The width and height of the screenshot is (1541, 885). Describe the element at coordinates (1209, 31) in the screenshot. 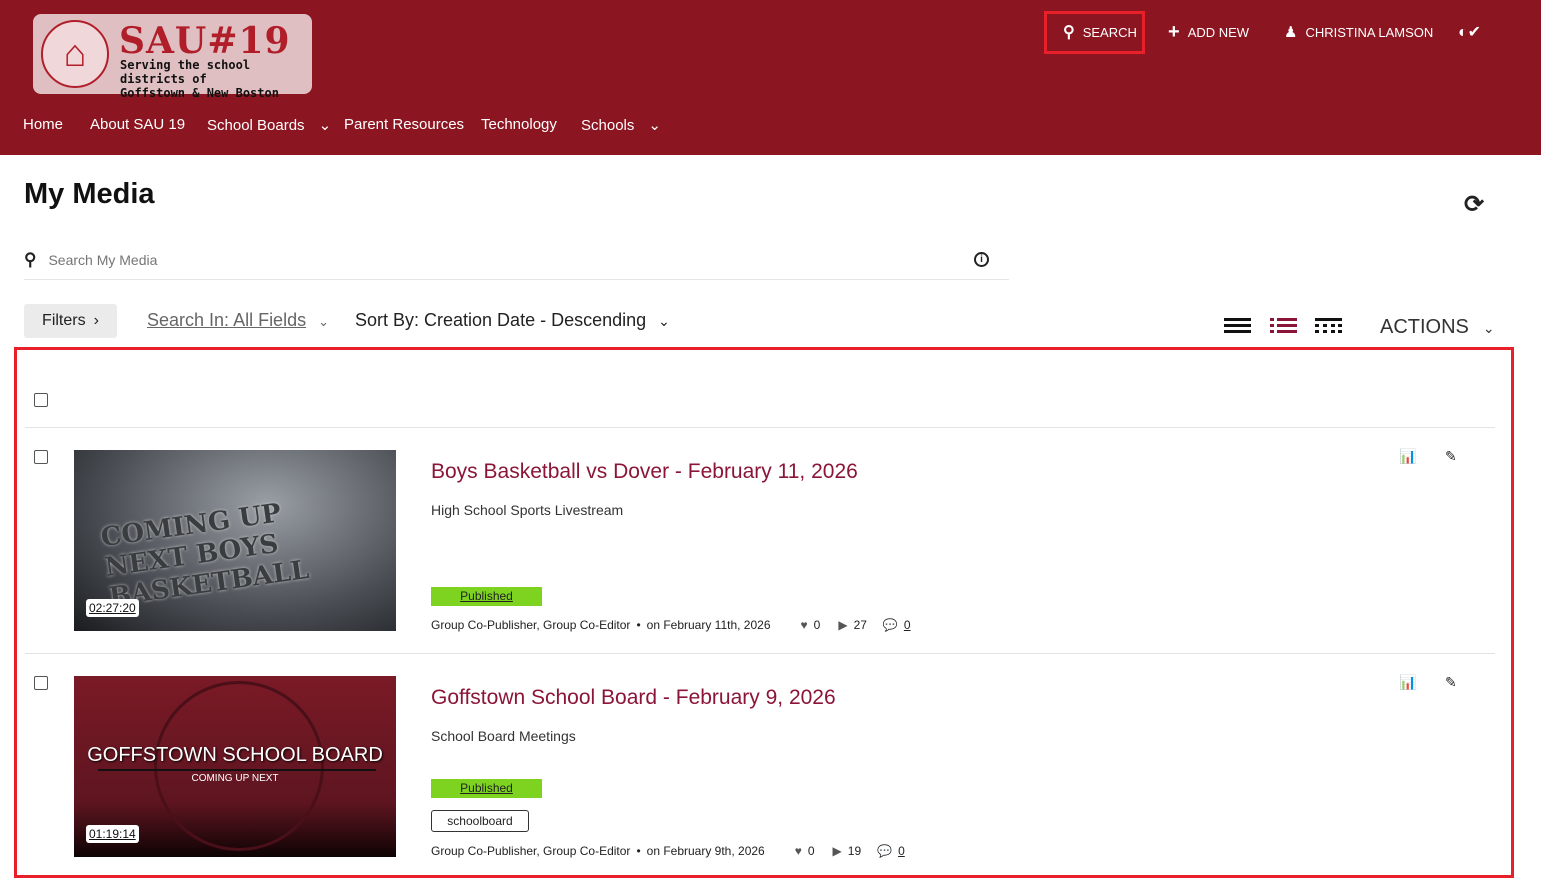

I see `add-new-button: + ADD NEW` at that location.